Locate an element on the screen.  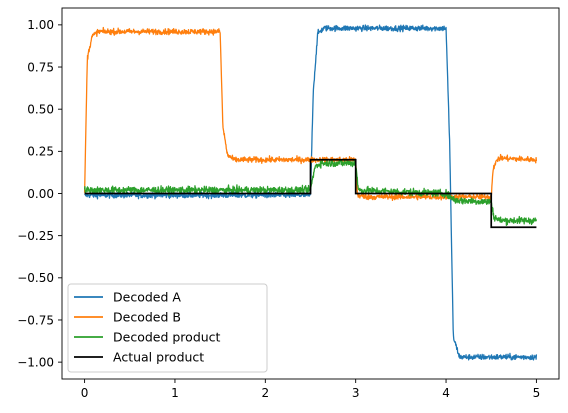
legend-label-decoded-b: Decoded B is located at coordinates (147, 317).